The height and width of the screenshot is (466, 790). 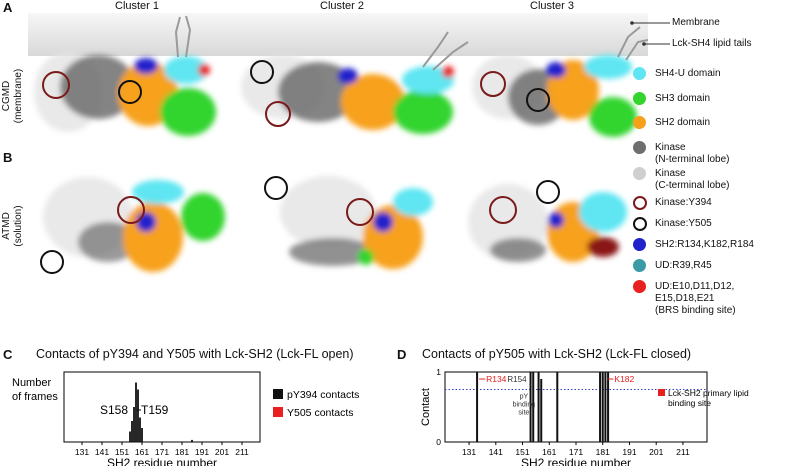 I want to click on chart-d-xlabel: SH2 residue number, so click(x=576, y=461).